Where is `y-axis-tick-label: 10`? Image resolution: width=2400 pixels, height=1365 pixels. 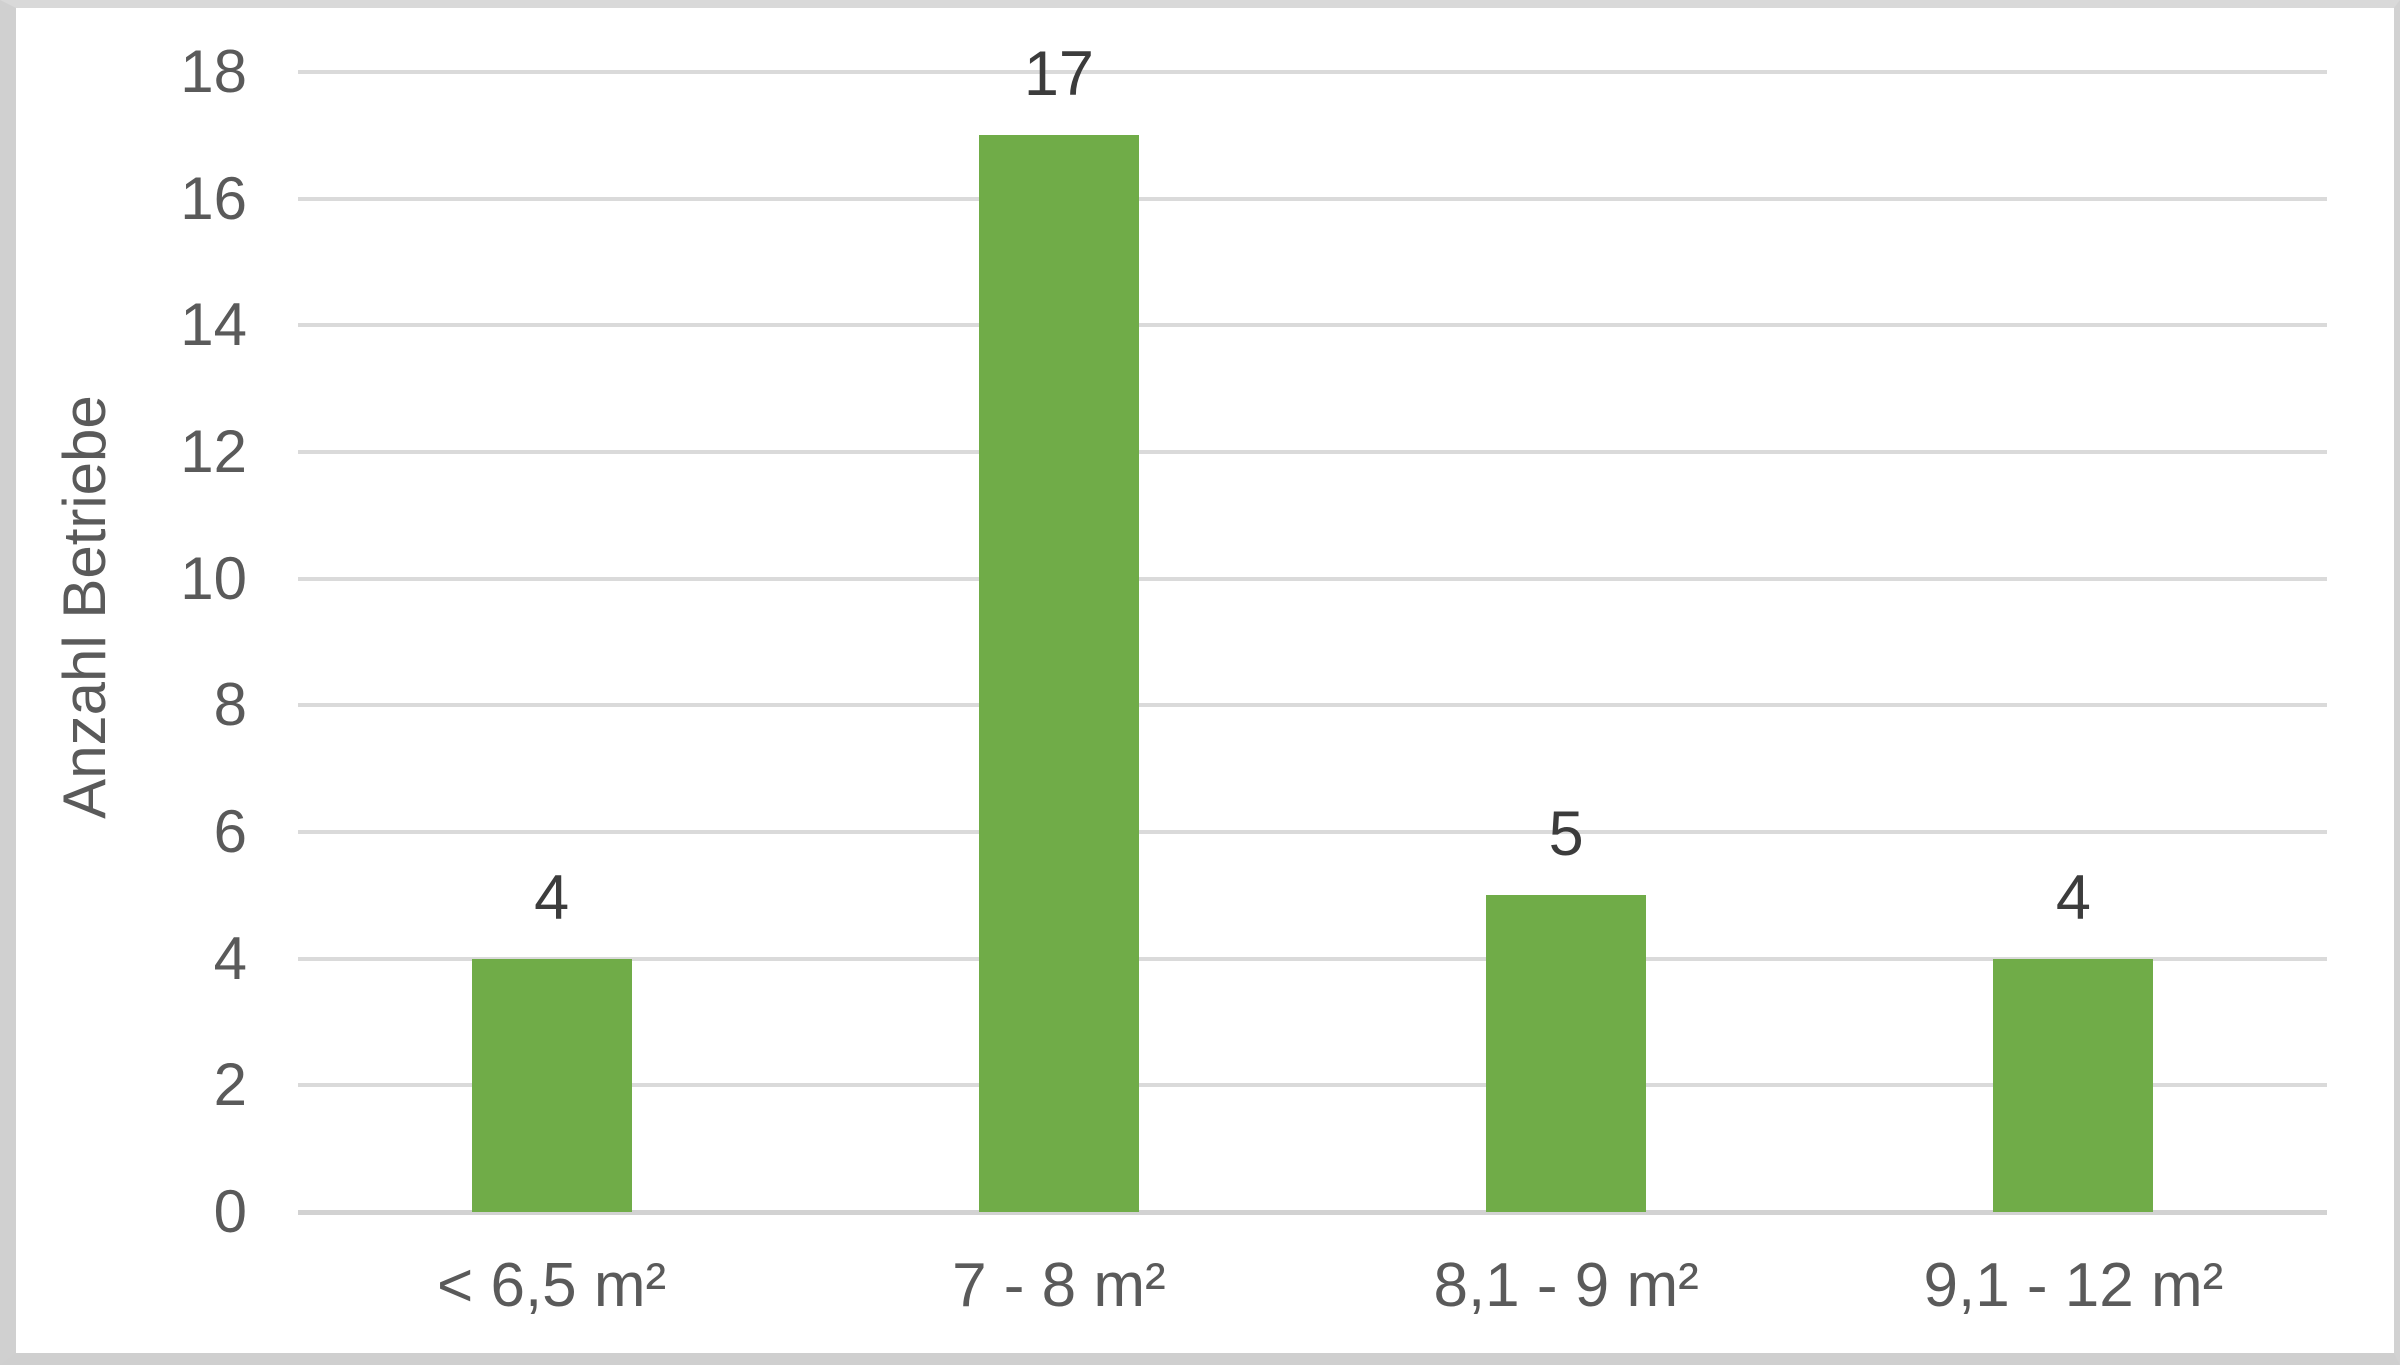 y-axis-tick-label: 10 is located at coordinates (213, 578).